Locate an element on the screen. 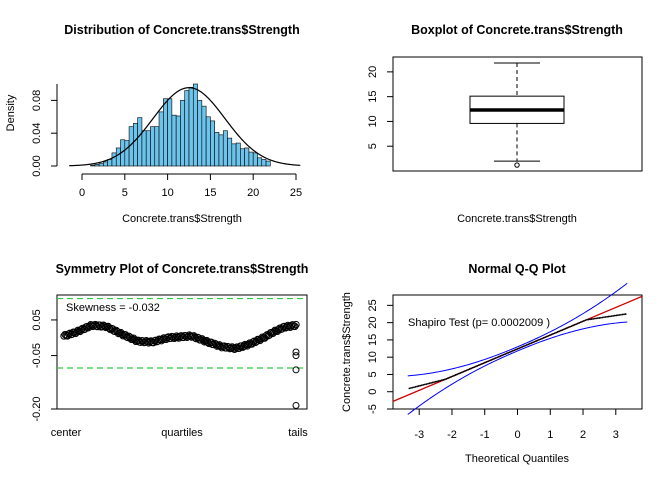  histogram-x-tick-label: 10 is located at coordinates (167, 193).